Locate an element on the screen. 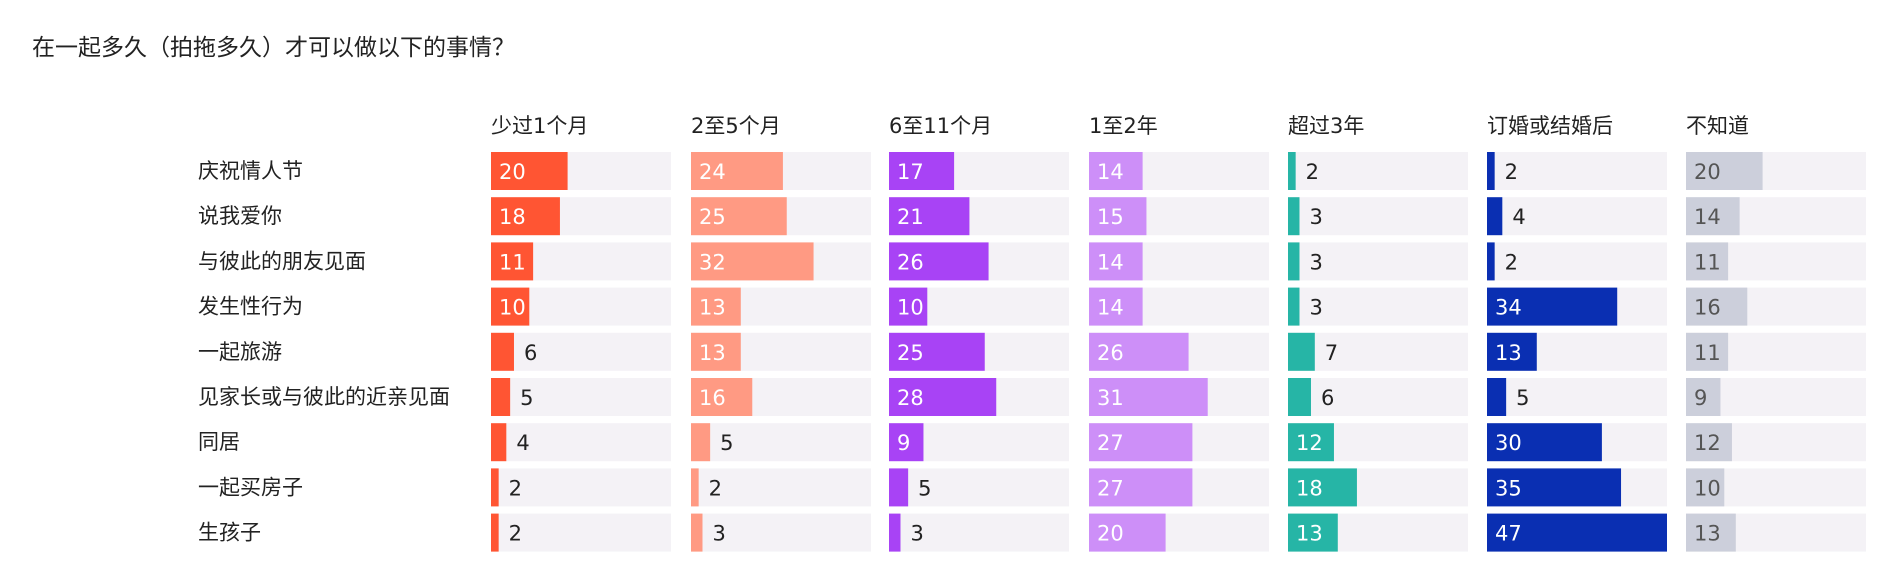 Image resolution: width=1881 pixels, height=567 pixels. data-label: 12 is located at coordinates (1309, 443).